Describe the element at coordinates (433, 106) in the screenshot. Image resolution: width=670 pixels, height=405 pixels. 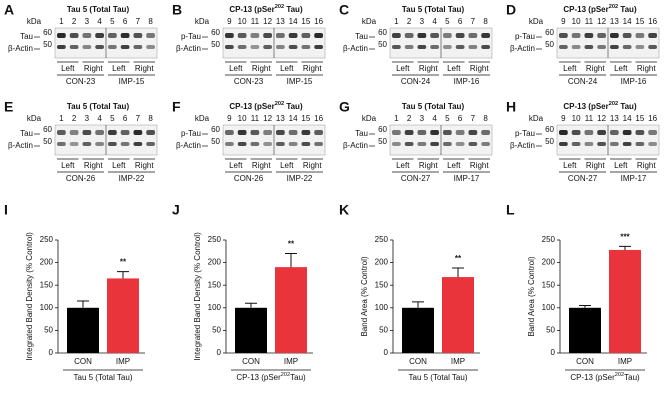
I see `blot-title: Tau 5 (Total Tau)` at that location.